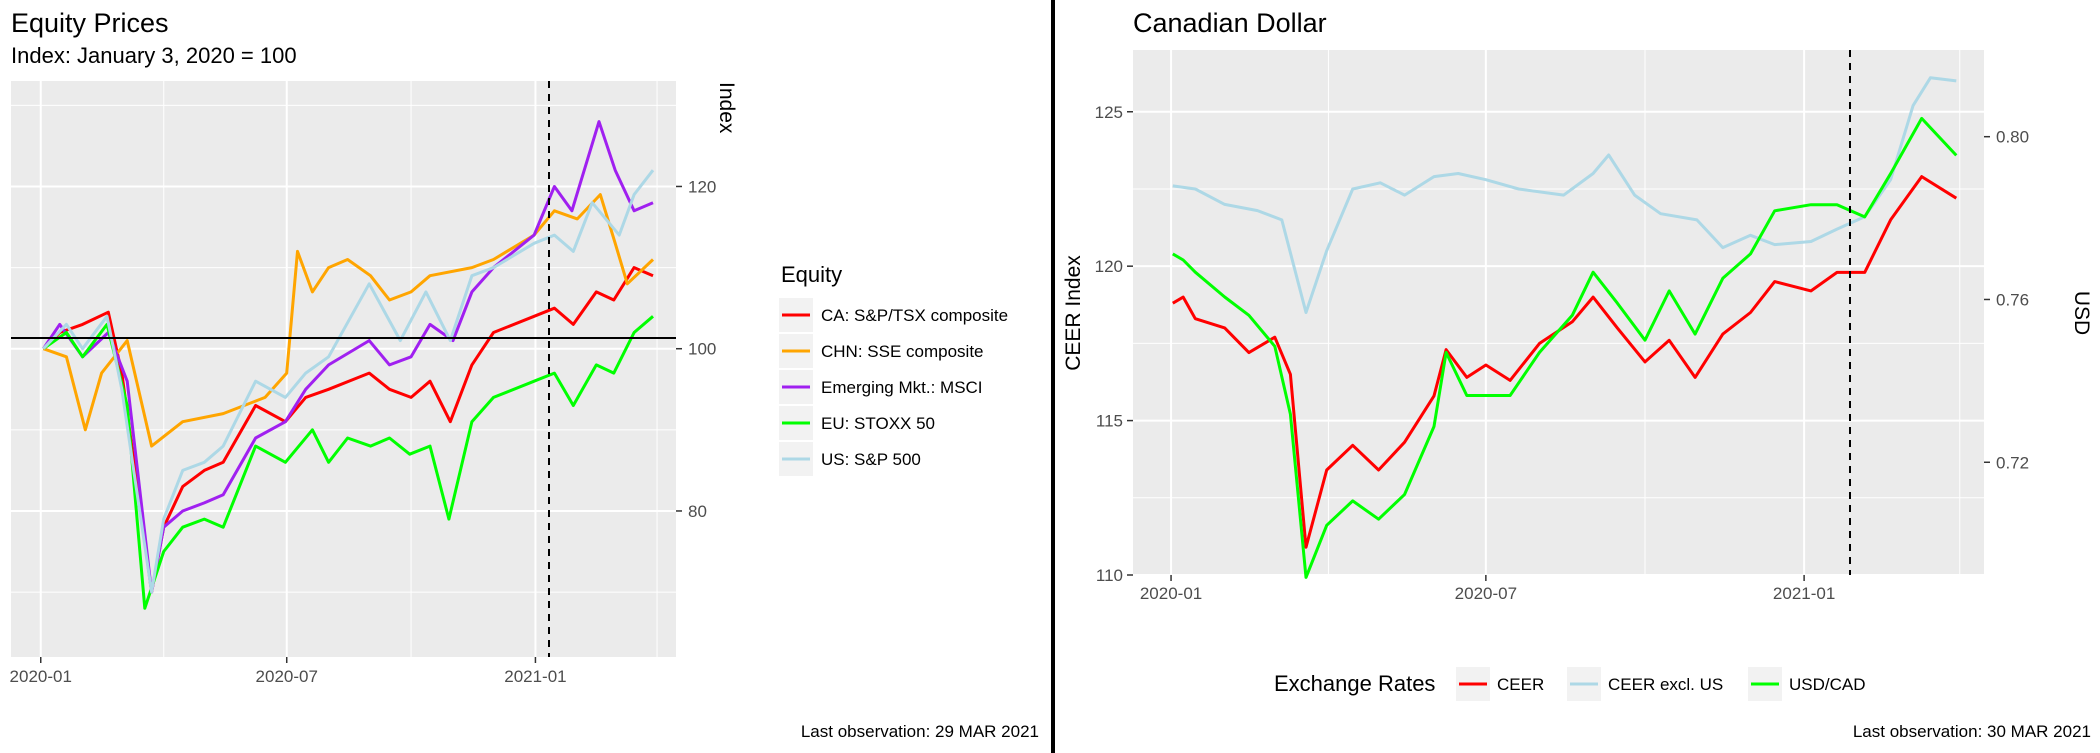 The width and height of the screenshot is (2100, 753). I want to click on legend-label: CEER, so click(1520, 684).